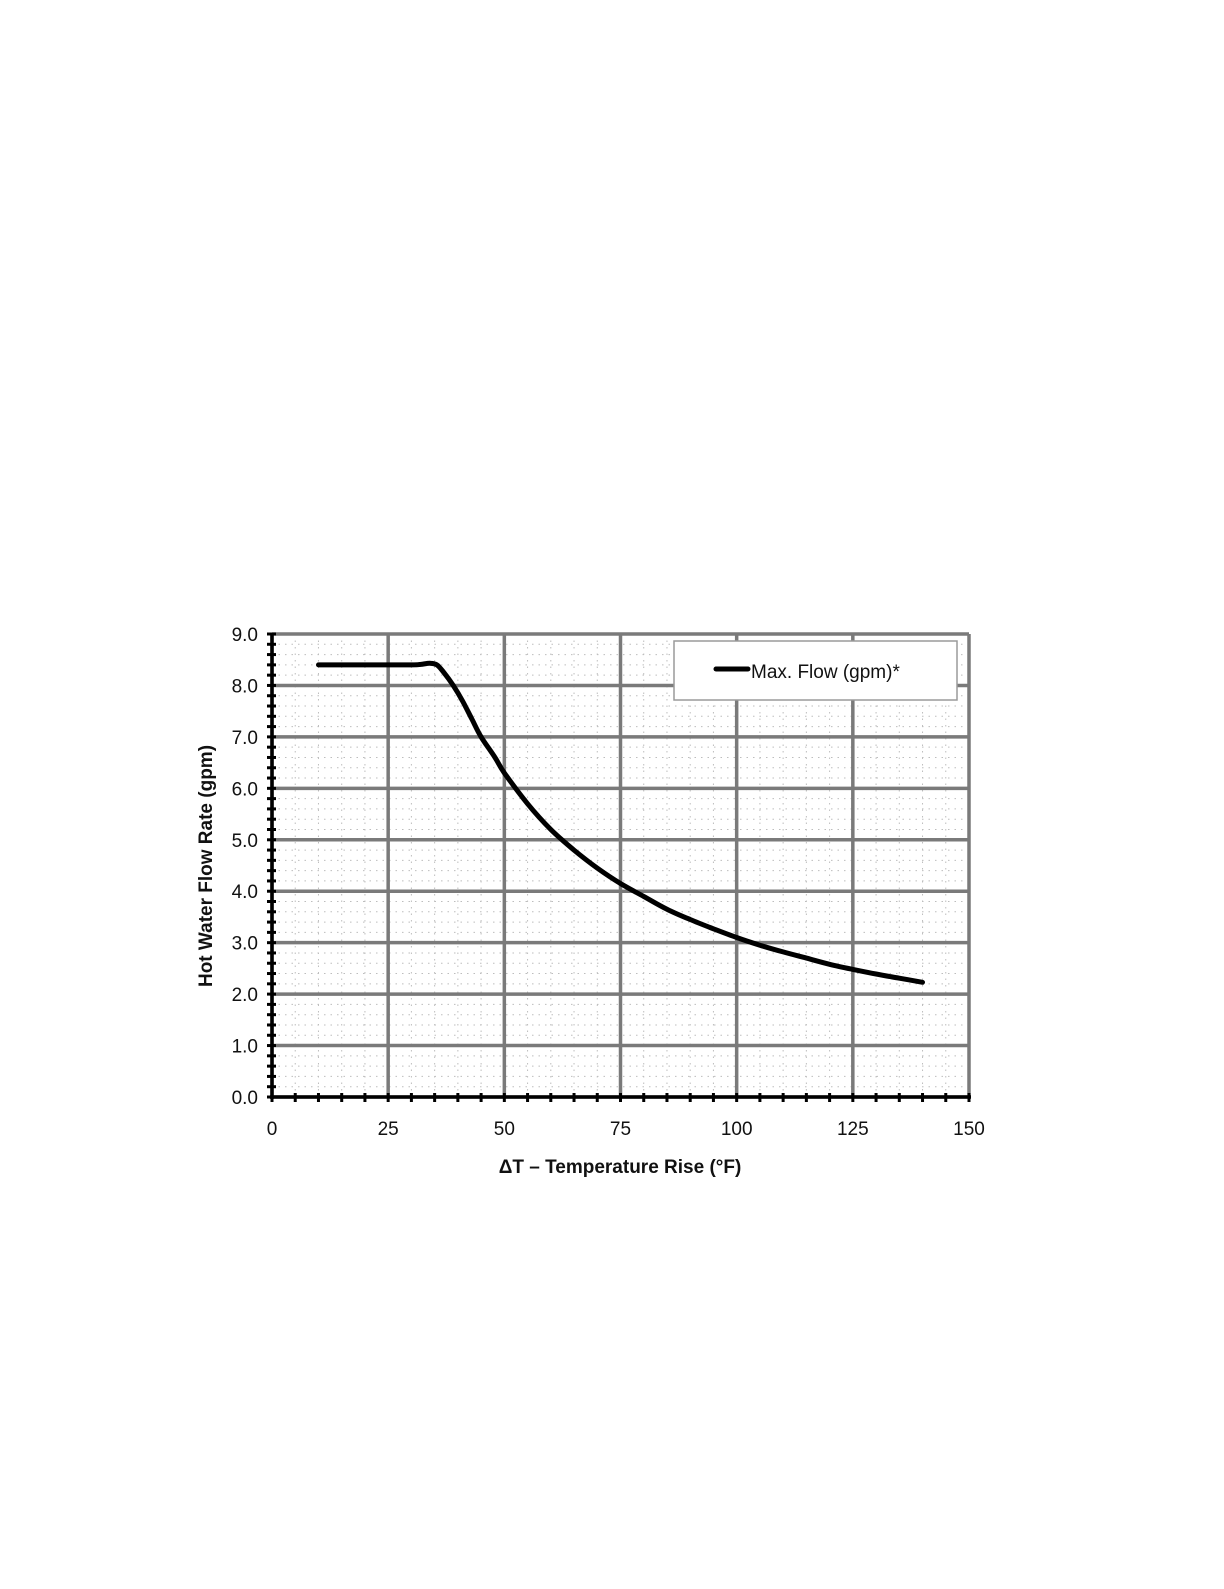 The image size is (1224, 1589). What do you see at coordinates (245, 944) in the screenshot?
I see `y-tick-label: 3.0` at bounding box center [245, 944].